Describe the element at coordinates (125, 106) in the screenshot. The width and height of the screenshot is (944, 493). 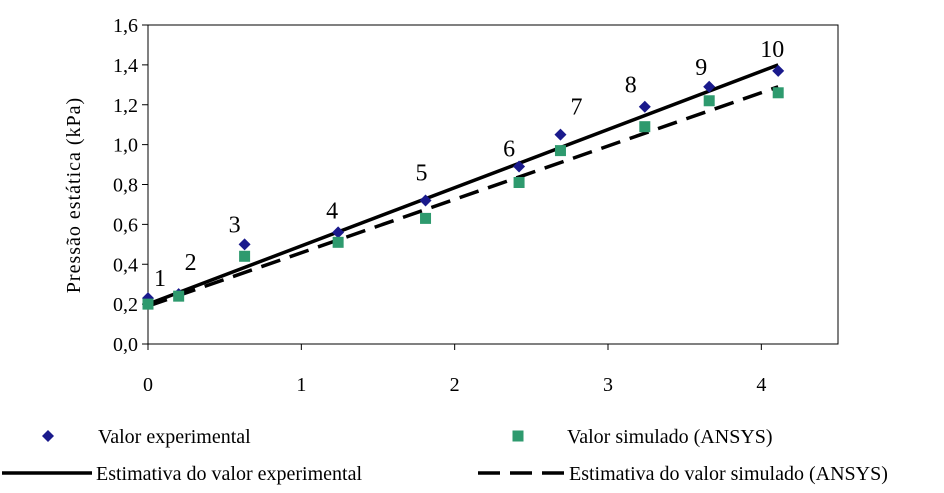
I see `y-tick-label: 1,2` at that location.